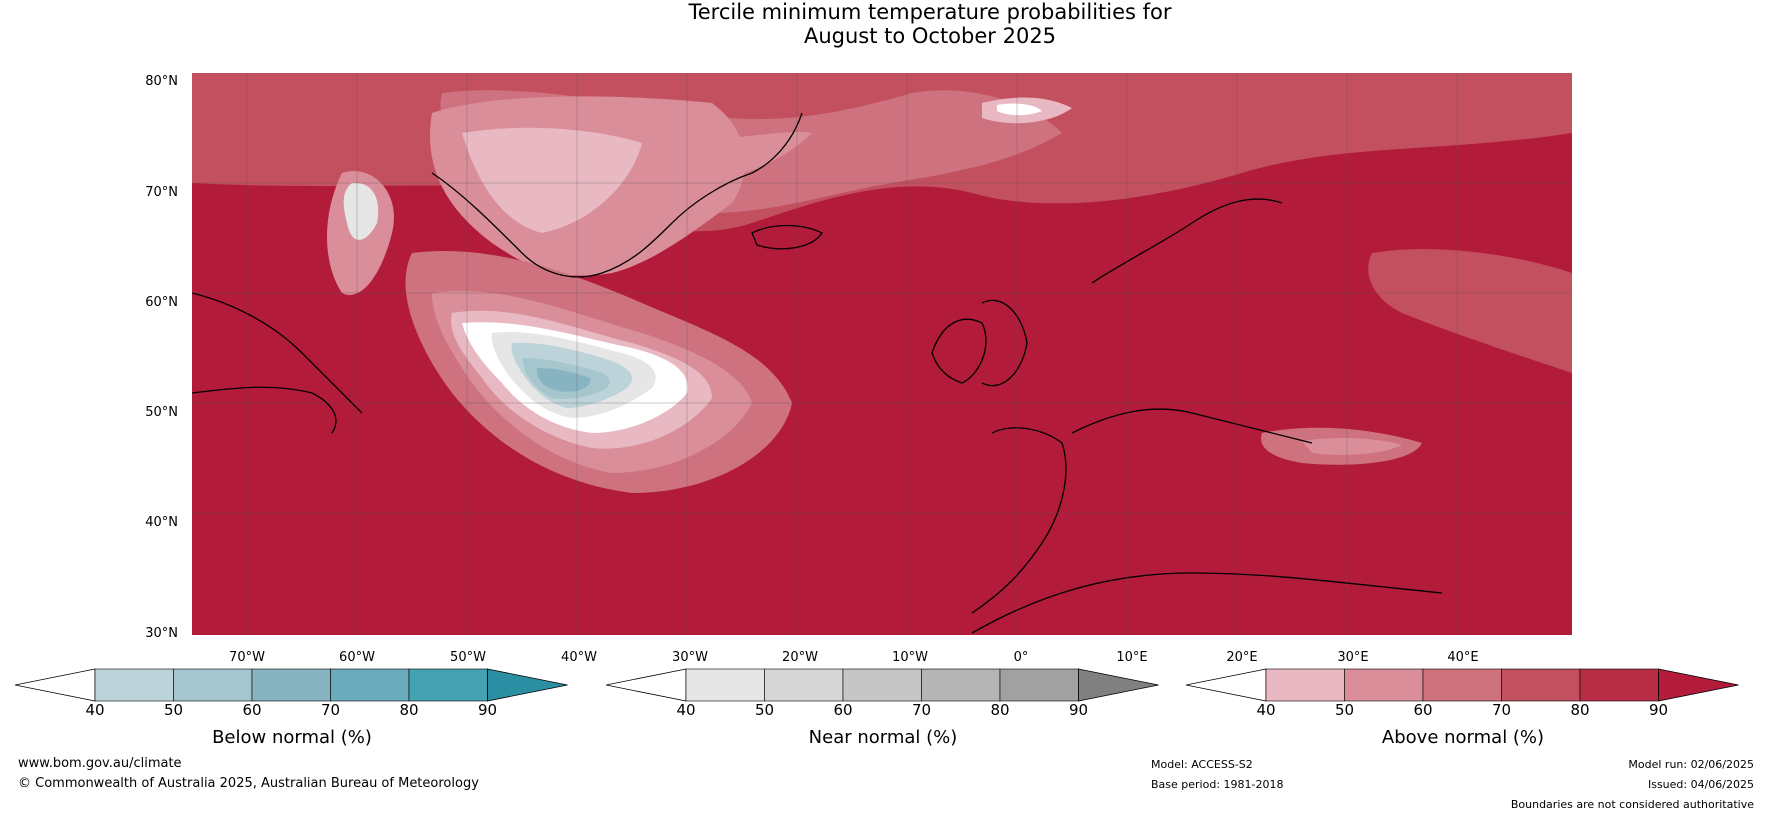 The width and height of the screenshot is (1770, 816). Describe the element at coordinates (1019, 520) in the screenshot. I see `iberia-coast` at that location.